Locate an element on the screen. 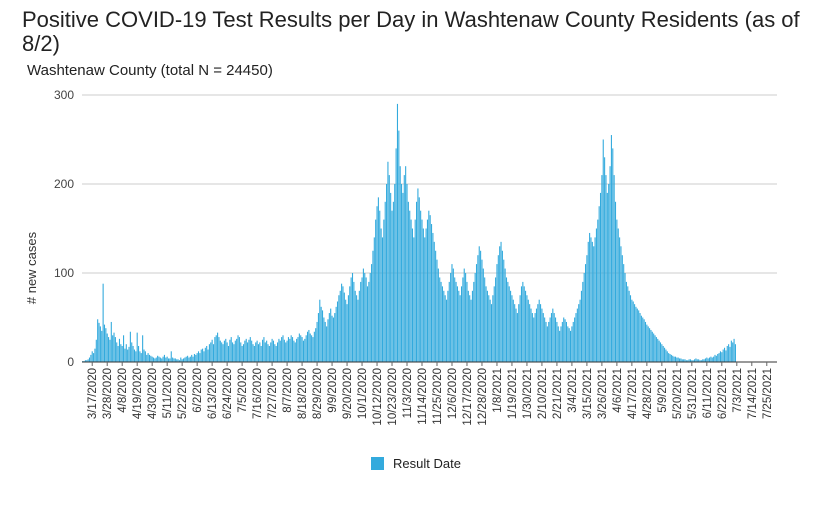 The height and width of the screenshot is (532, 825). x-tick-label: 8/7/2020 is located at coordinates (288, 390).